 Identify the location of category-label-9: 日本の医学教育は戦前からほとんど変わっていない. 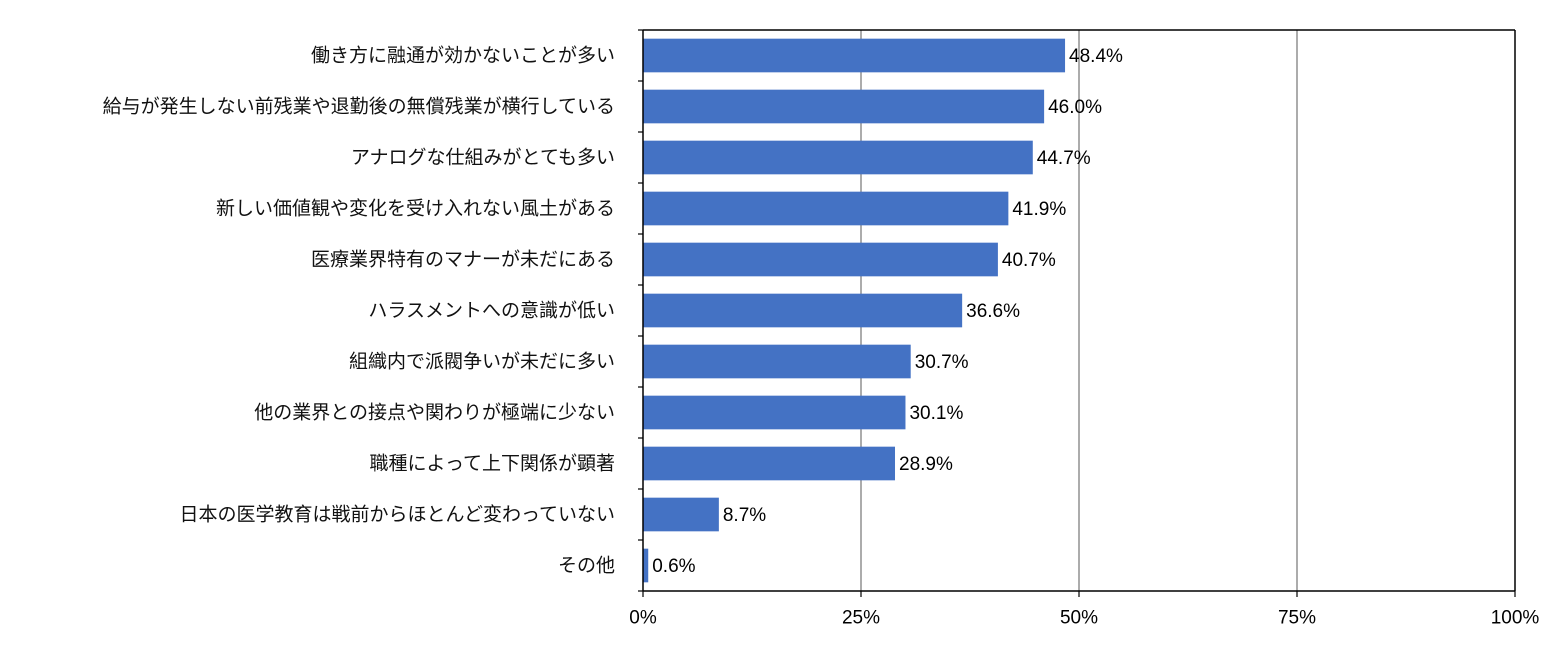
(397, 515).